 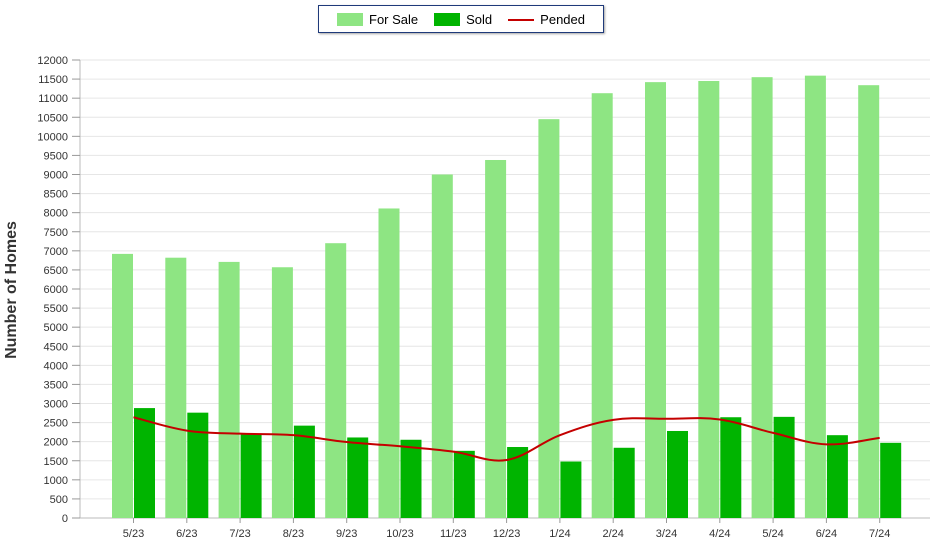 What do you see at coordinates (56, 405) in the screenshot?
I see `y-tick-label: 3000` at bounding box center [56, 405].